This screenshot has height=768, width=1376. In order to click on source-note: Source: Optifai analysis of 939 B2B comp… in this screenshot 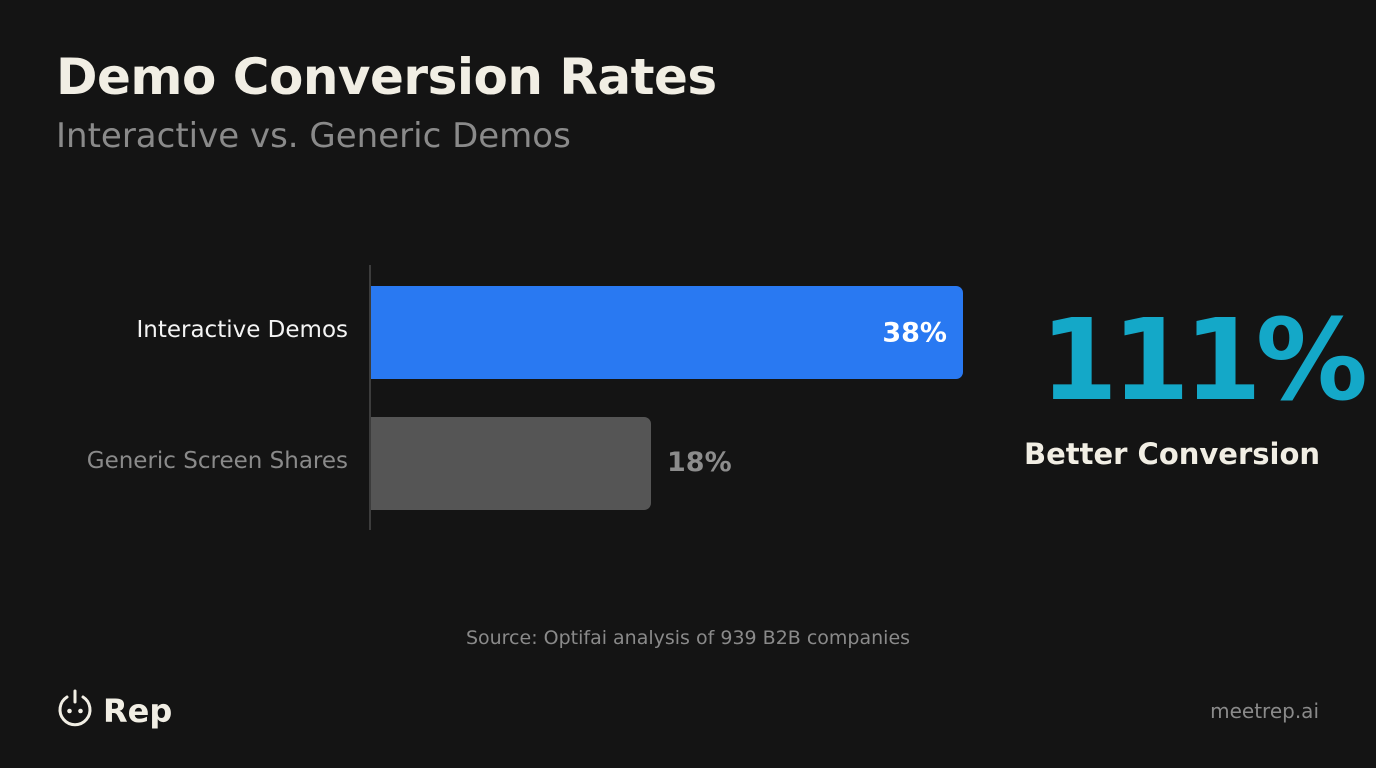, I will do `click(688, 638)`.